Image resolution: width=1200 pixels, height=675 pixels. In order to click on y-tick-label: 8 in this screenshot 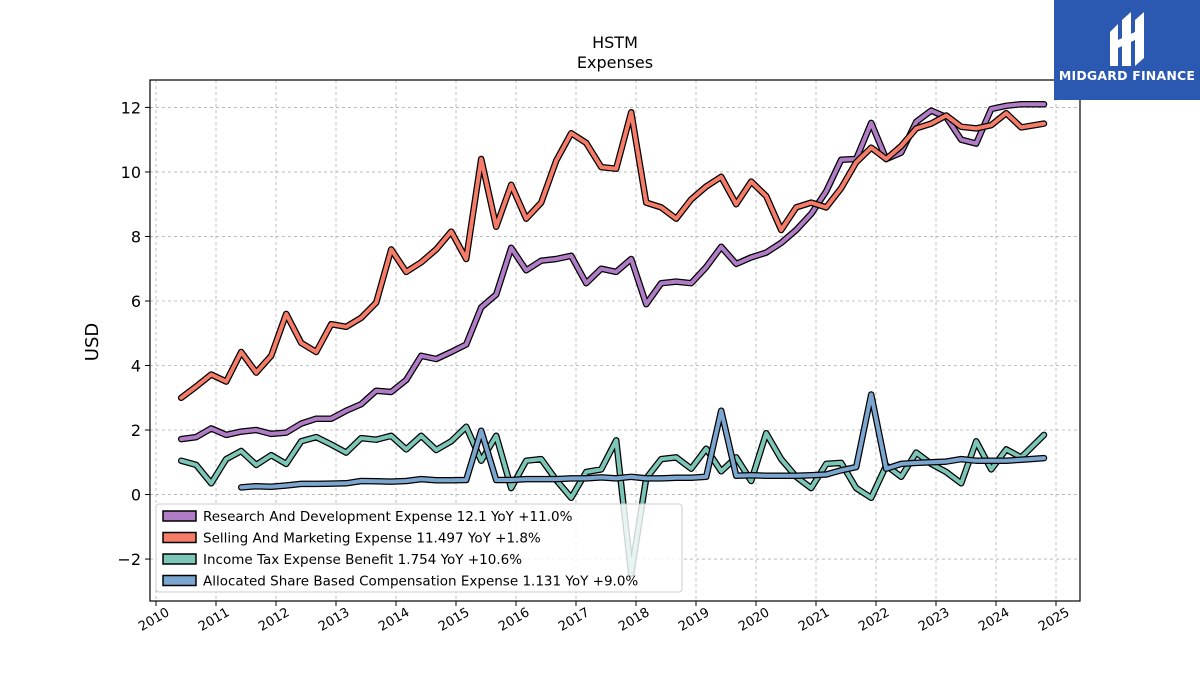, I will do `click(136, 236)`.